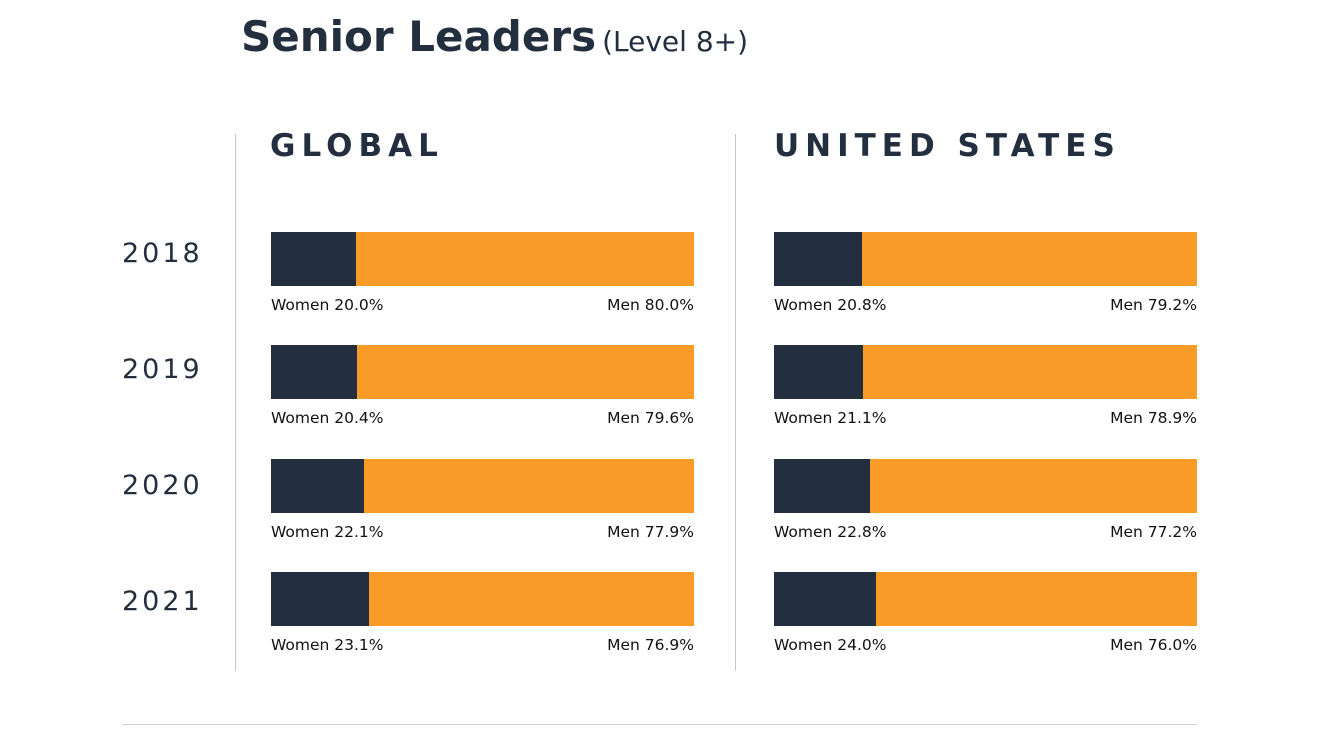 This screenshot has width=1320, height=743. What do you see at coordinates (985, 486) in the screenshot?
I see `bar-us-2020` at bounding box center [985, 486].